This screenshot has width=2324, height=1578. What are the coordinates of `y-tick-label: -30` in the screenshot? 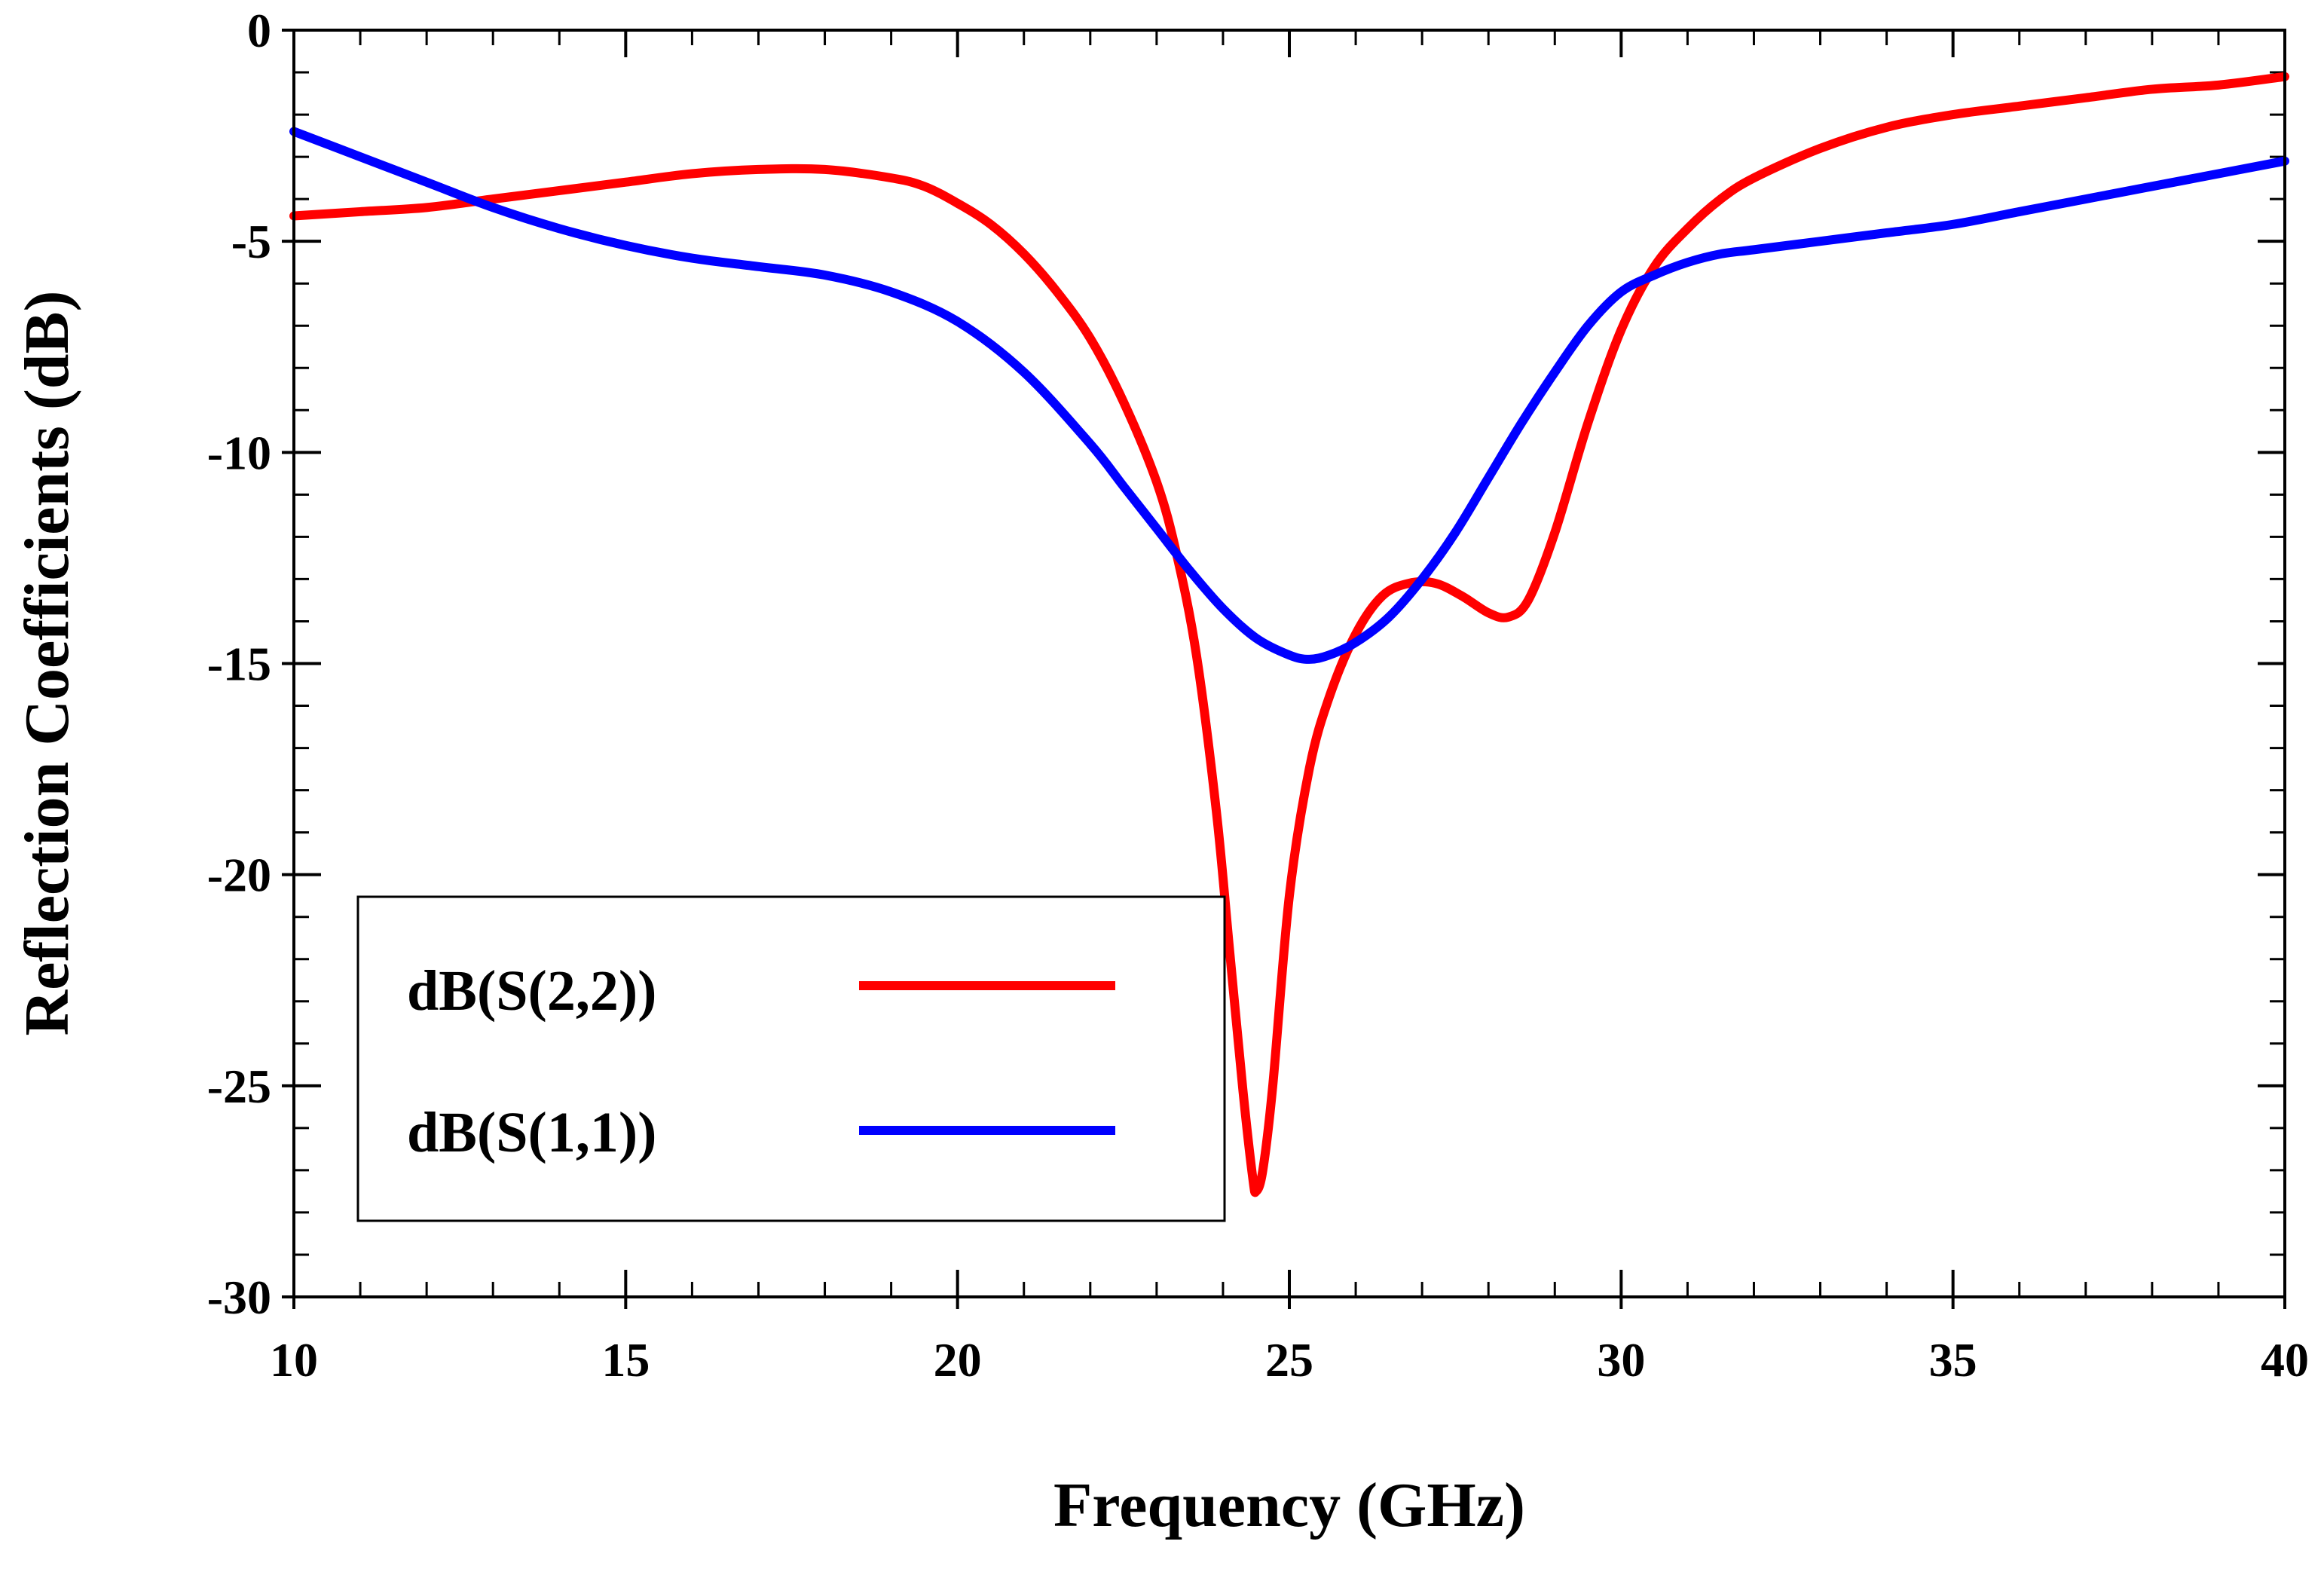 It's located at (239, 1297).